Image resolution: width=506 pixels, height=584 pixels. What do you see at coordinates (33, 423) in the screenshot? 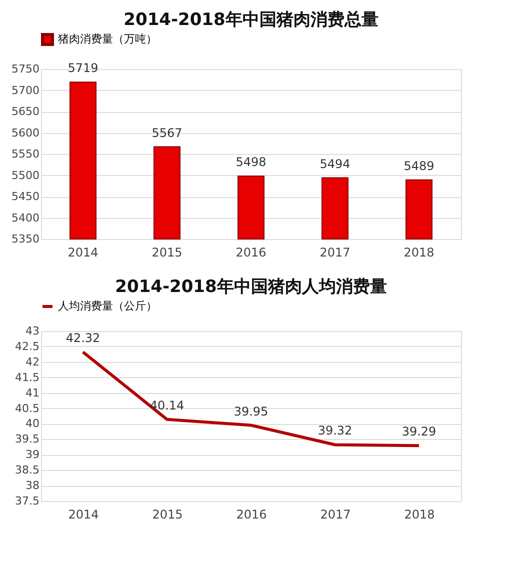
I see `y-tick-label: 40` at bounding box center [33, 423].